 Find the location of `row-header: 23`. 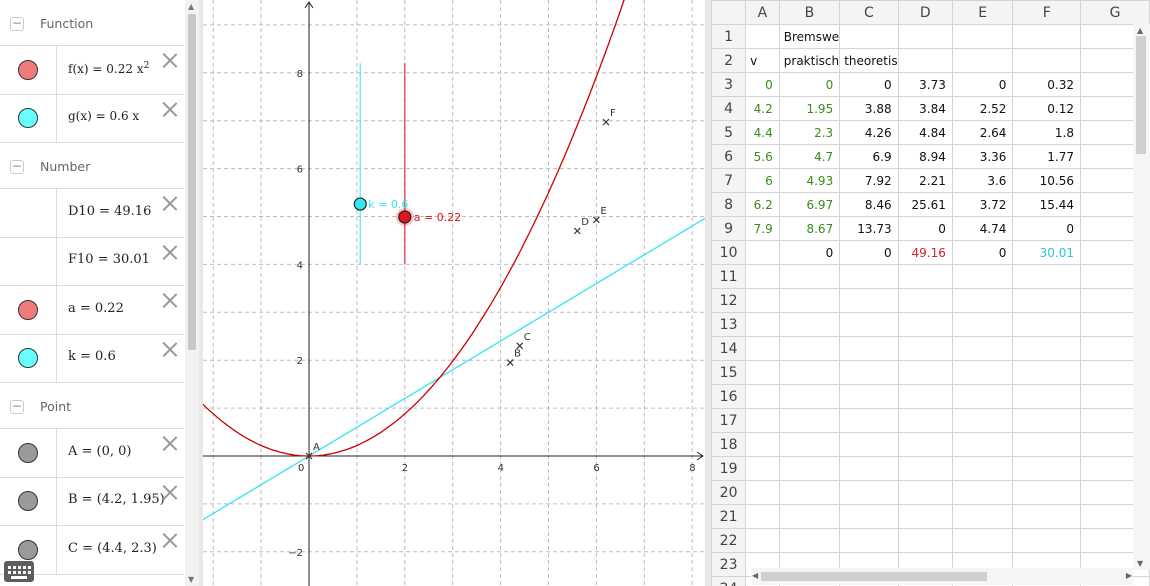

row-header: 23 is located at coordinates (729, 564).